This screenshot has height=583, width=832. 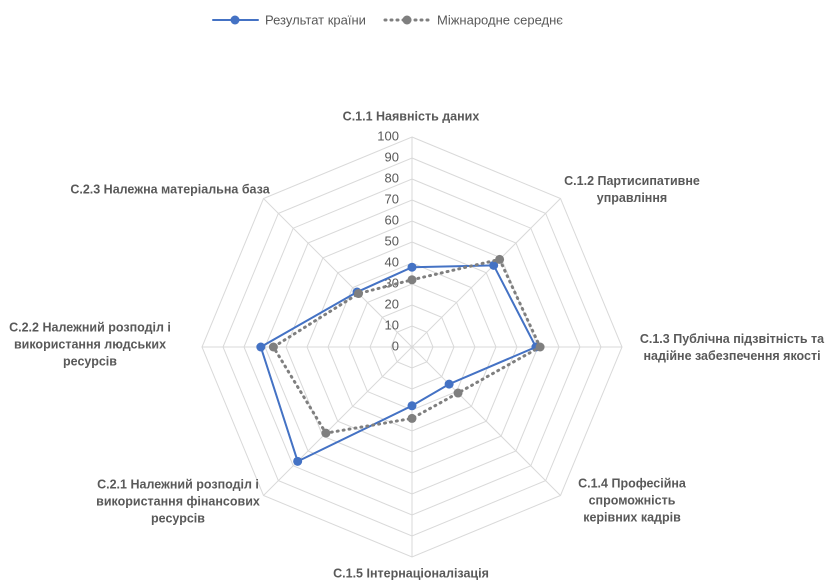 What do you see at coordinates (315, 19) in the screenshot?
I see `legend-label: Результат країни` at bounding box center [315, 19].